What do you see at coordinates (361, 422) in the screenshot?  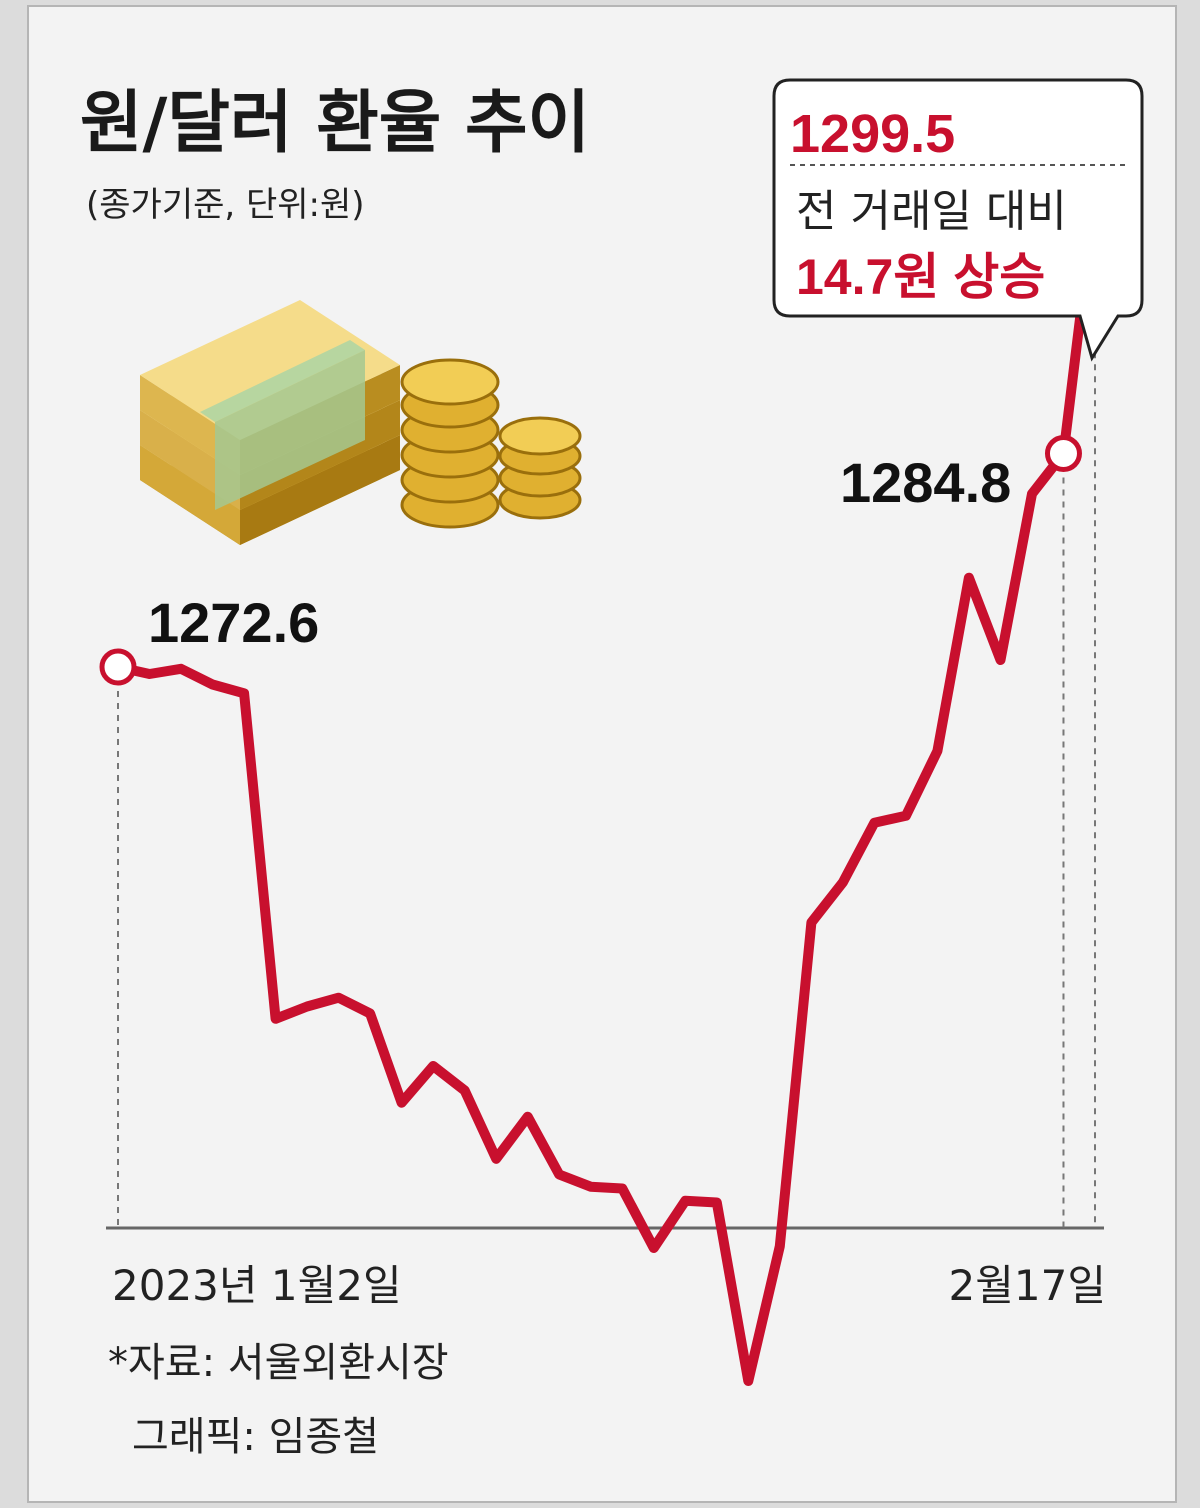 I see `money-illustration` at bounding box center [361, 422].